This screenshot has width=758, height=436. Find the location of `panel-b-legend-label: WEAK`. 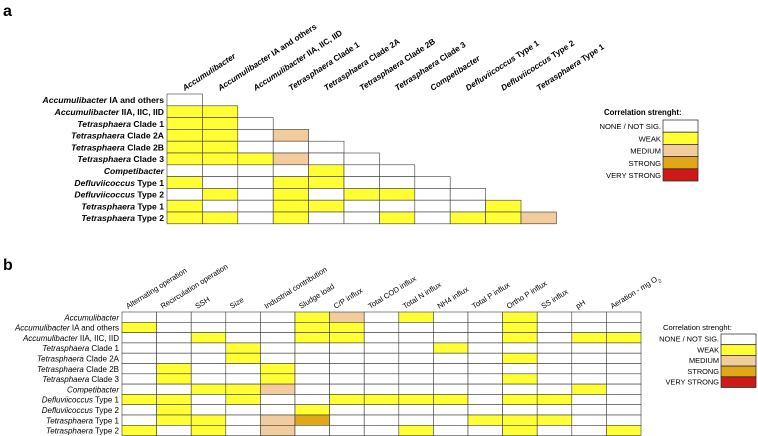

panel-b-legend-label: WEAK is located at coordinates (708, 349).